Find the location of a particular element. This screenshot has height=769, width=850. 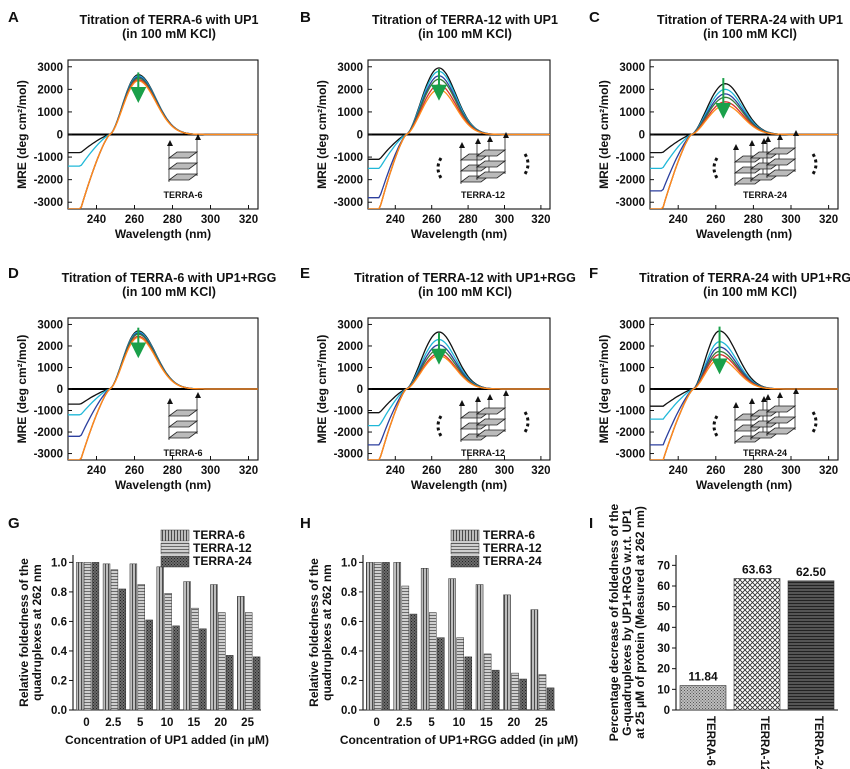

y-axis-label: Relative foldedness of the is located at coordinates (314, 632).